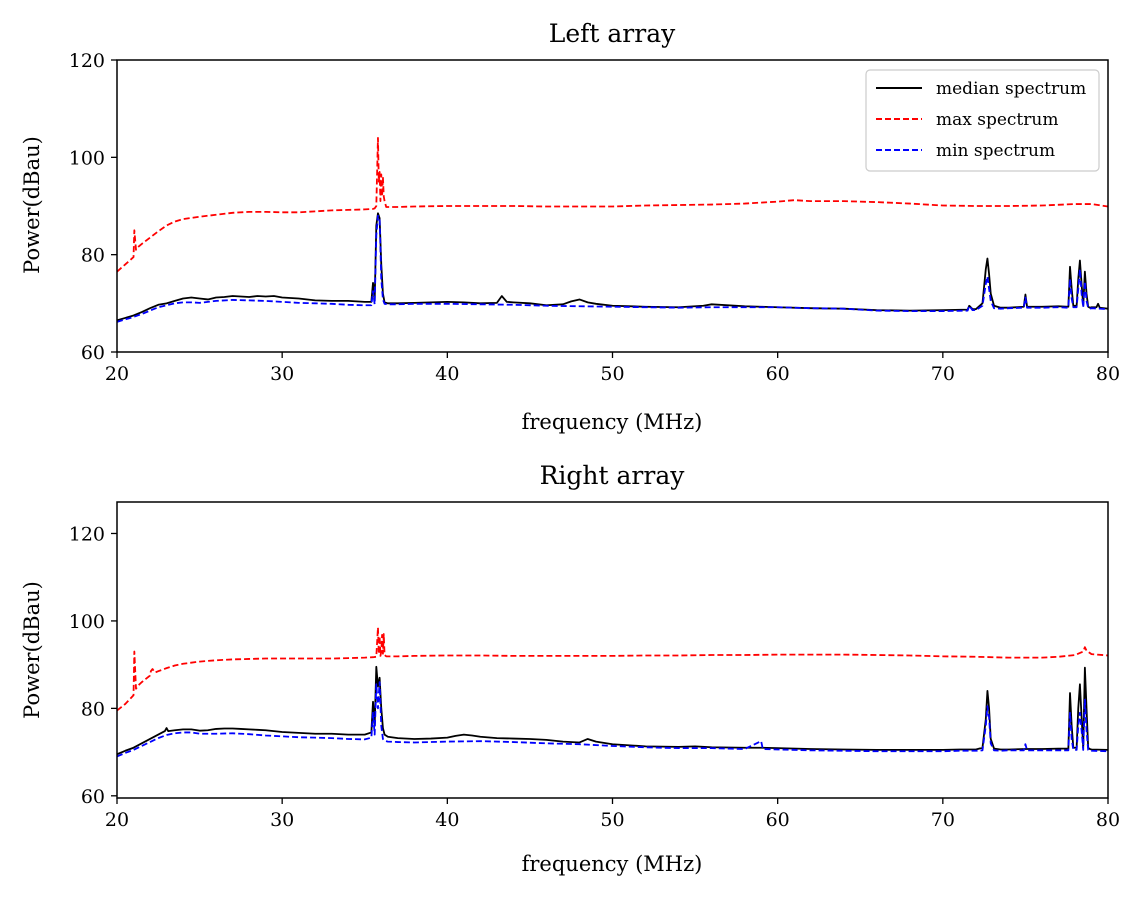 Image resolution: width=1142 pixels, height=898 pixels. I want to click on left-array-y-tick-label: 60, so click(93, 353).